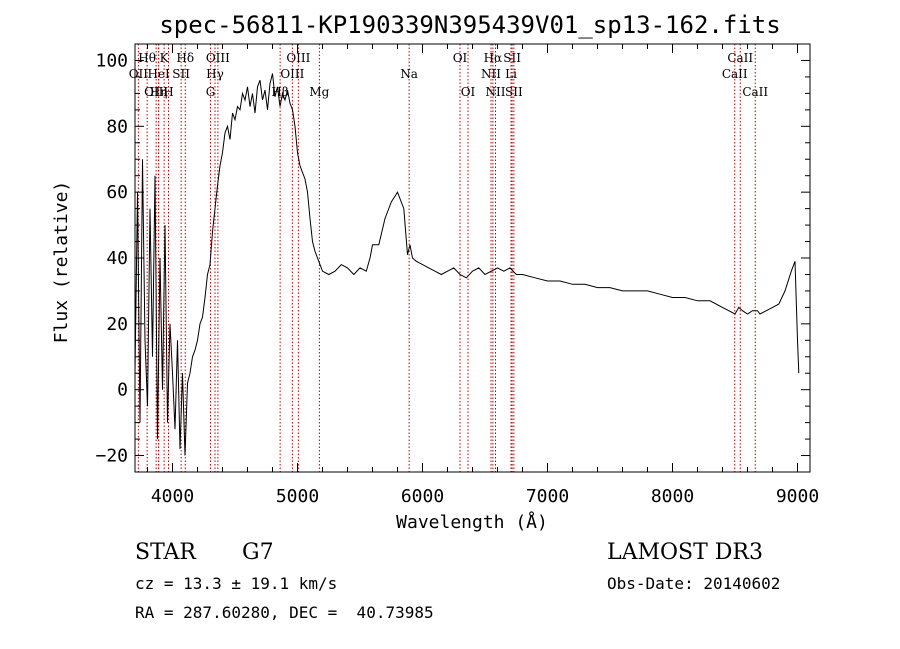 The image size is (900, 649). What do you see at coordinates (172, 496) in the screenshot?
I see `x-tick-label: 4000` at bounding box center [172, 496].